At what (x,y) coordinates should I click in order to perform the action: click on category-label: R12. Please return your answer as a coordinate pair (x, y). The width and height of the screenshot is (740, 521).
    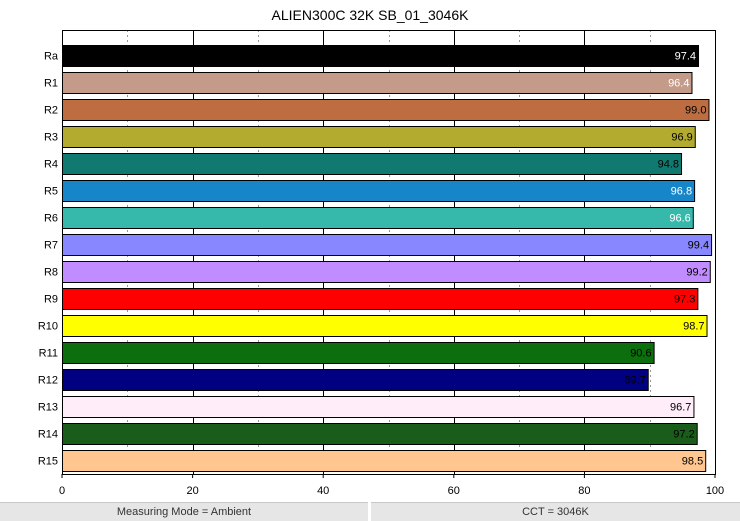
    Looking at the image, I should click on (48, 381).